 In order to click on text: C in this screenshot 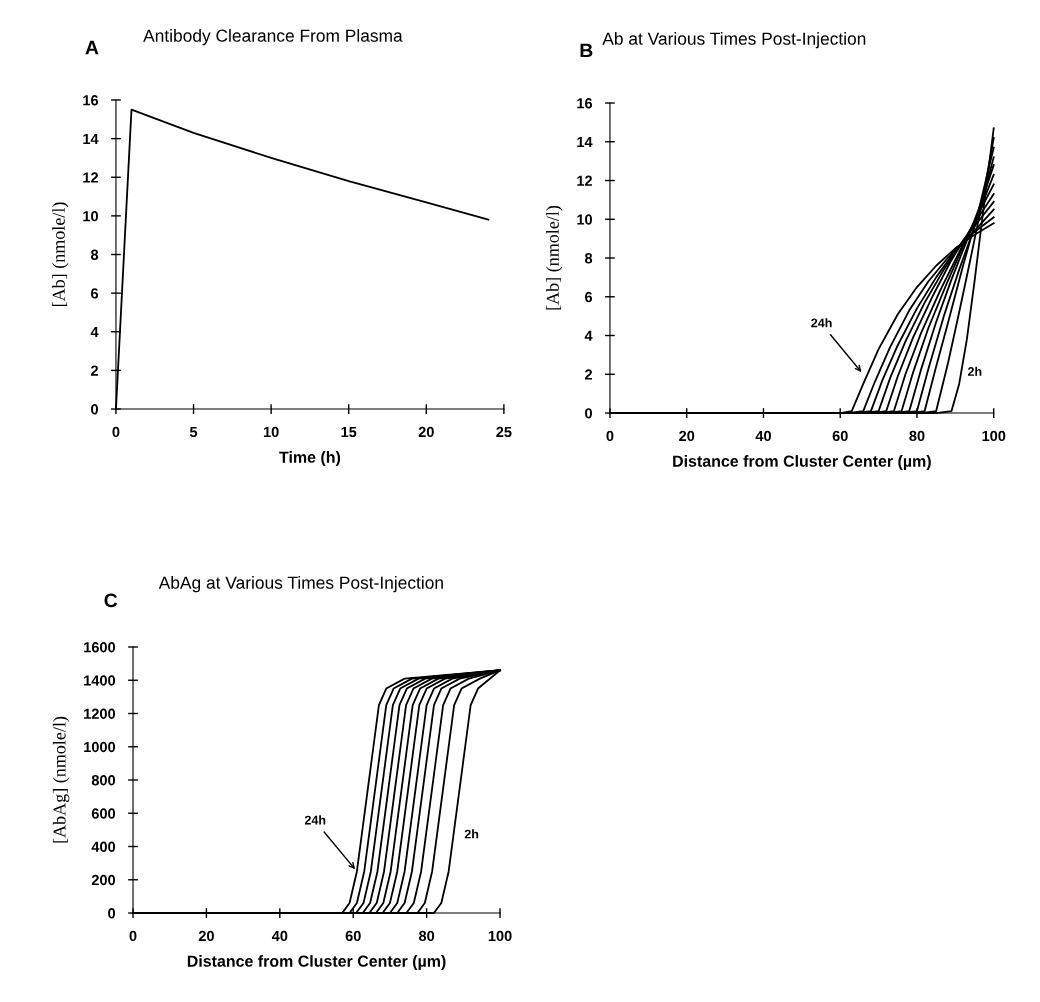, I will do `click(111, 600)`.